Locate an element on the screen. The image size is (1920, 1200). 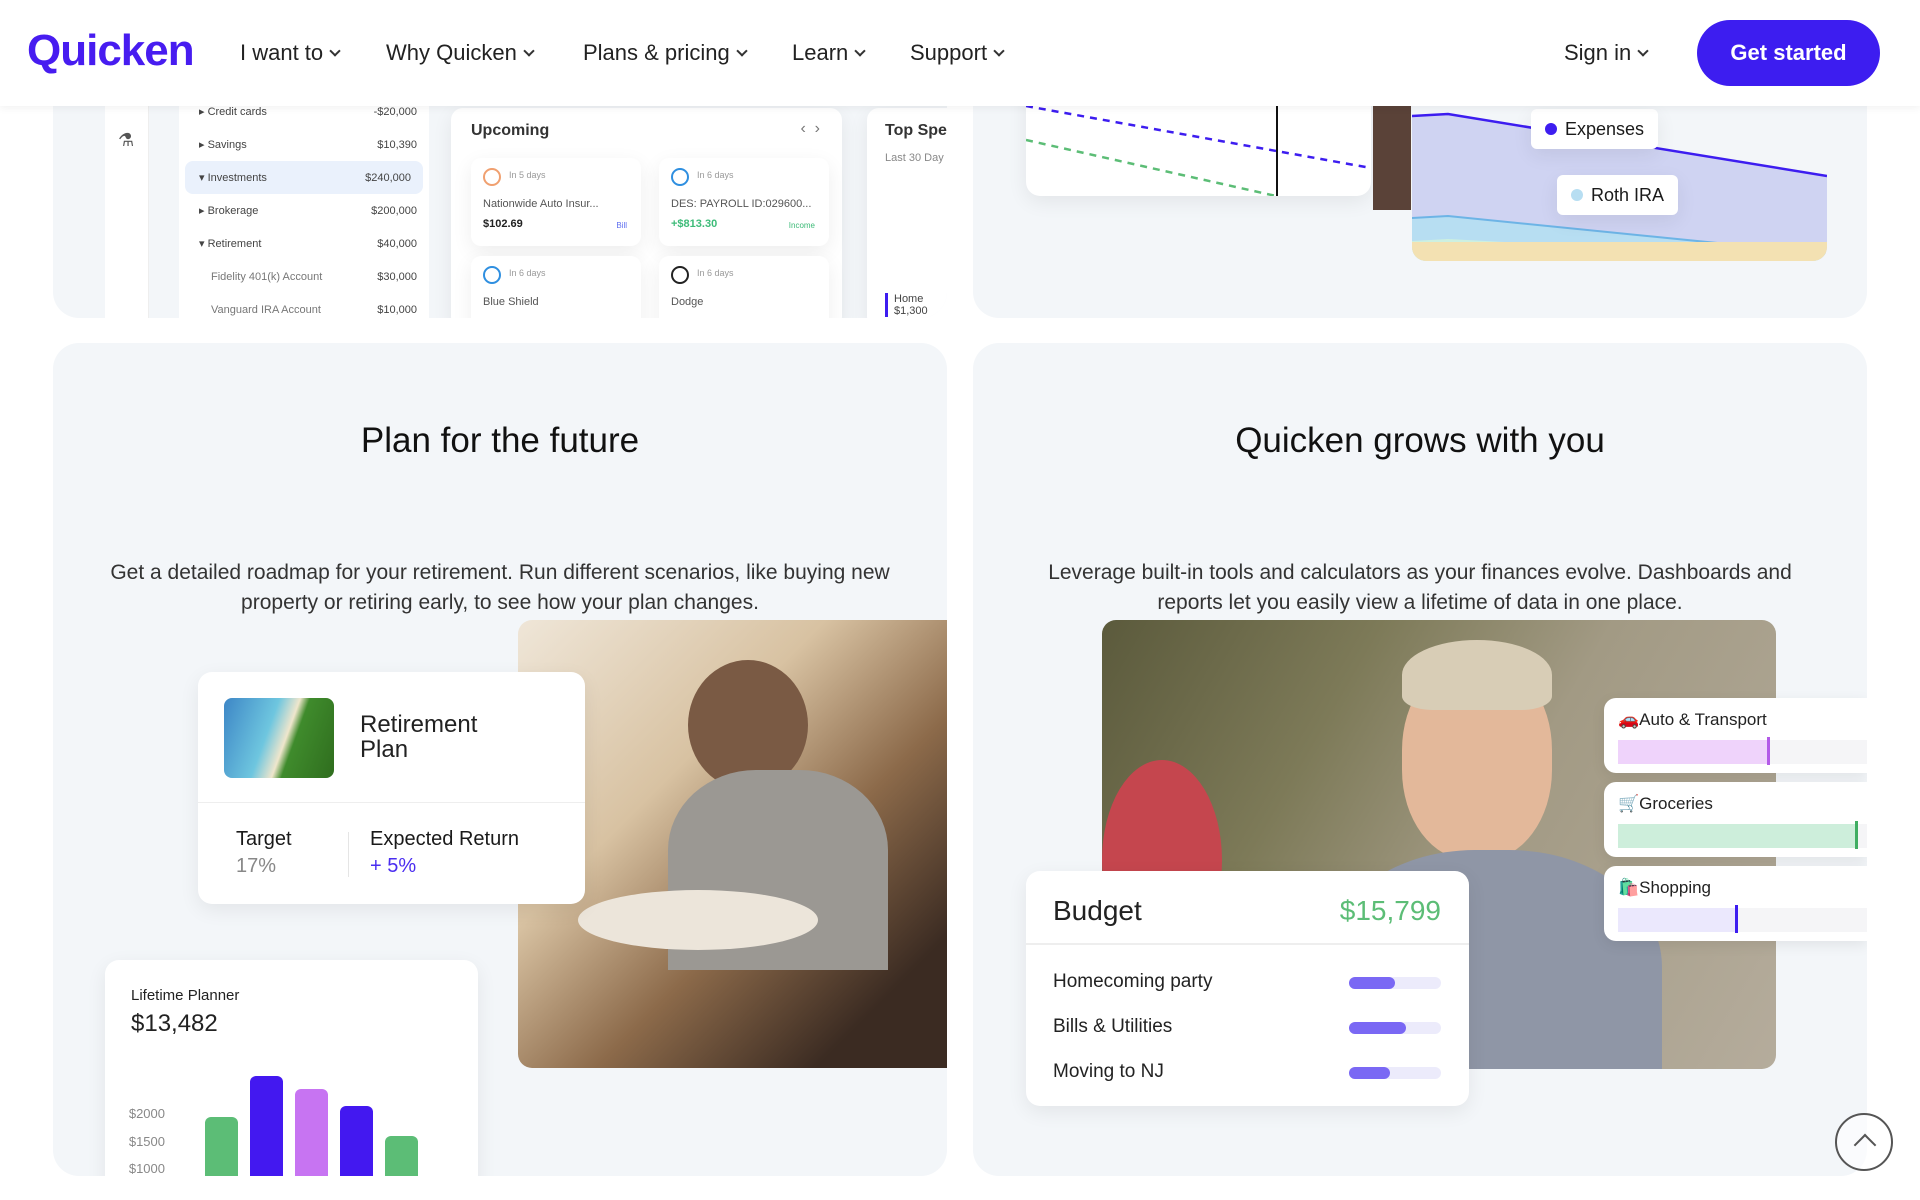
upcoming-when: In 6 days is located at coordinates (715, 273).